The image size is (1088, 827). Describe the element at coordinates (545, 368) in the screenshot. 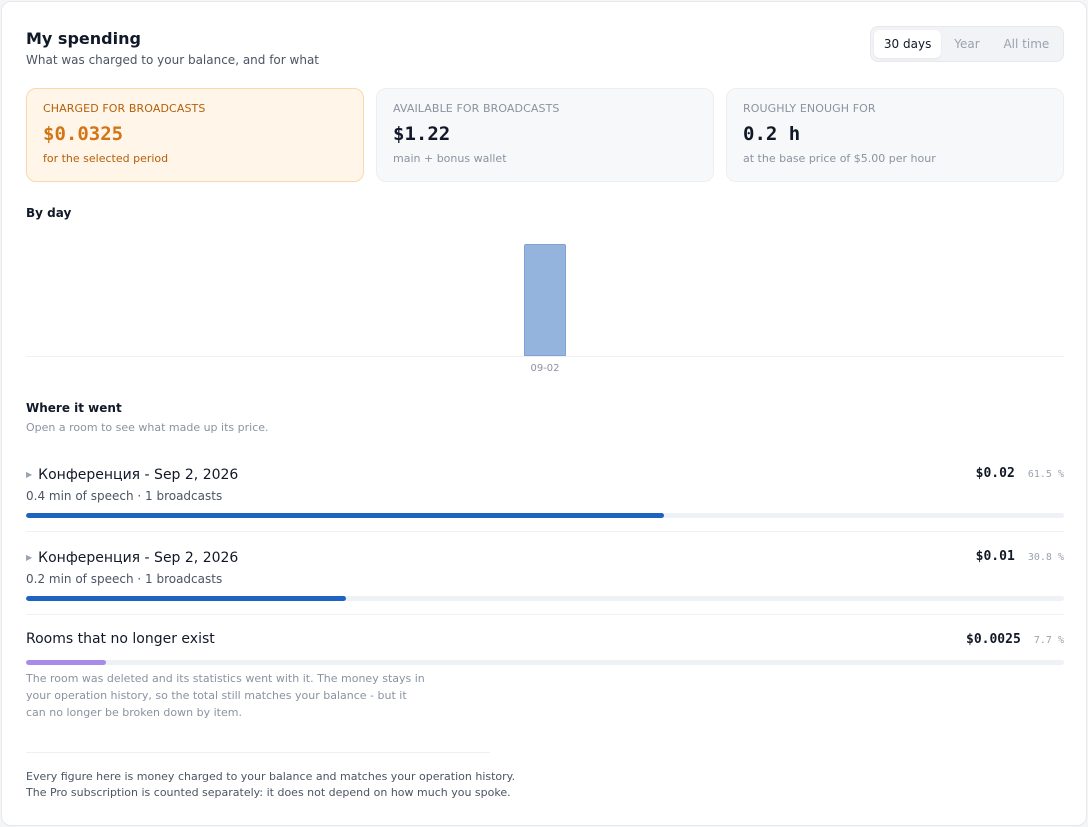

I see `chart-tick-label: 09-02` at that location.